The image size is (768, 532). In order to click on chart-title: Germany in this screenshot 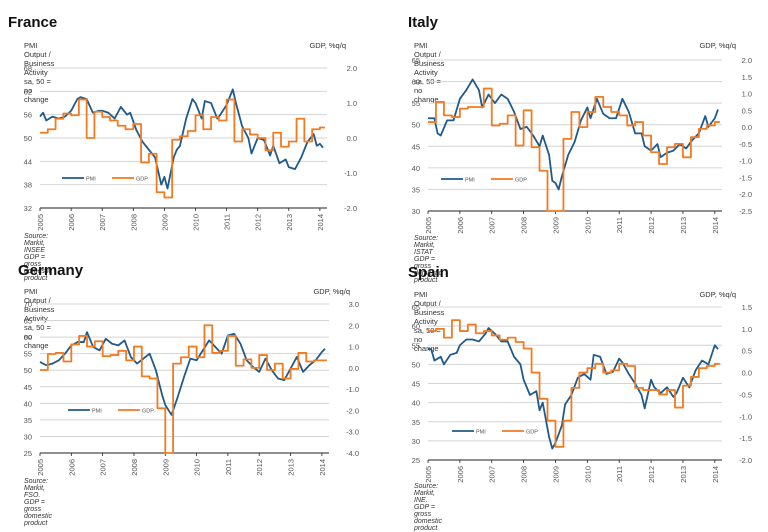, I will do `click(51, 270)`.